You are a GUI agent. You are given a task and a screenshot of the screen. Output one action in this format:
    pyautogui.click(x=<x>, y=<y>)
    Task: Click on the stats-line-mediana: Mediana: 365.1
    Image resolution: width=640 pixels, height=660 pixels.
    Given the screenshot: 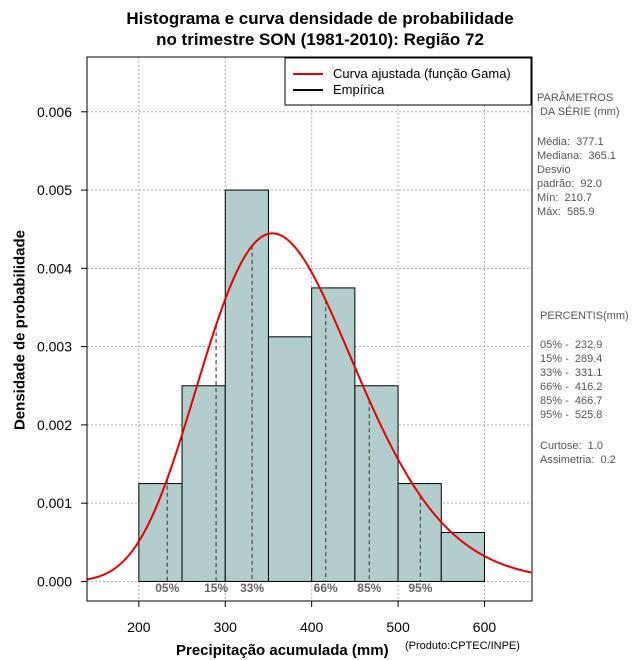 What is the action you would take?
    pyautogui.click(x=576, y=156)
    